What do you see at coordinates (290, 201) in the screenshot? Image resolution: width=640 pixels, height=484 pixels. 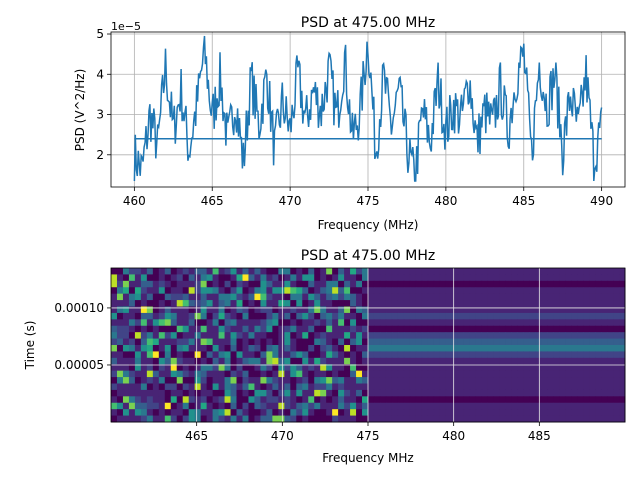 I see `line-x-tick-label-2: 470` at bounding box center [290, 201].